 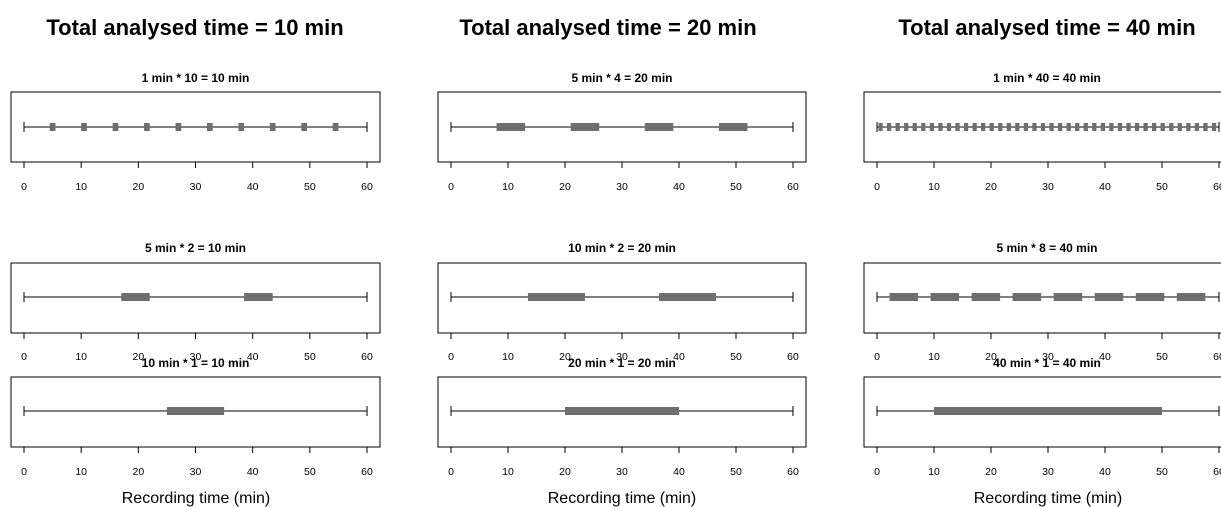 I want to click on panel-3-3: 40 min * 1 = 40 min 0 10 20 30 40 50 60, so click(x=1042, y=417).